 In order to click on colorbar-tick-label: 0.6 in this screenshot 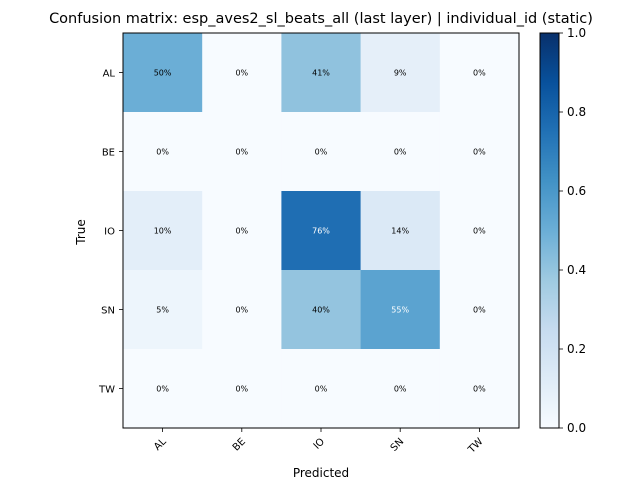, I will do `click(576, 191)`.